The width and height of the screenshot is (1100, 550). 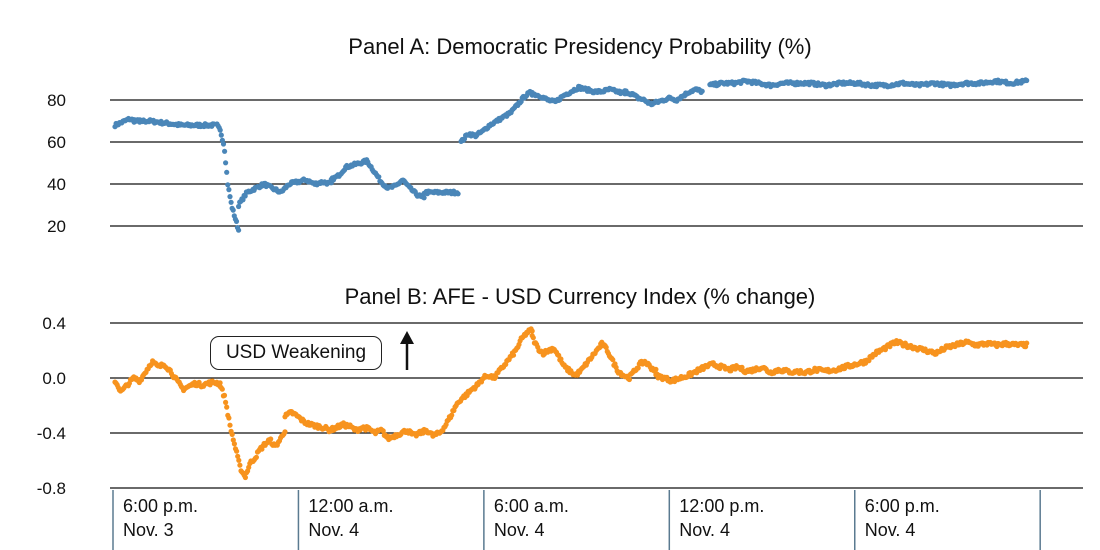 What do you see at coordinates (54, 378) in the screenshot?
I see `y-tick-label: 0.0` at bounding box center [54, 378].